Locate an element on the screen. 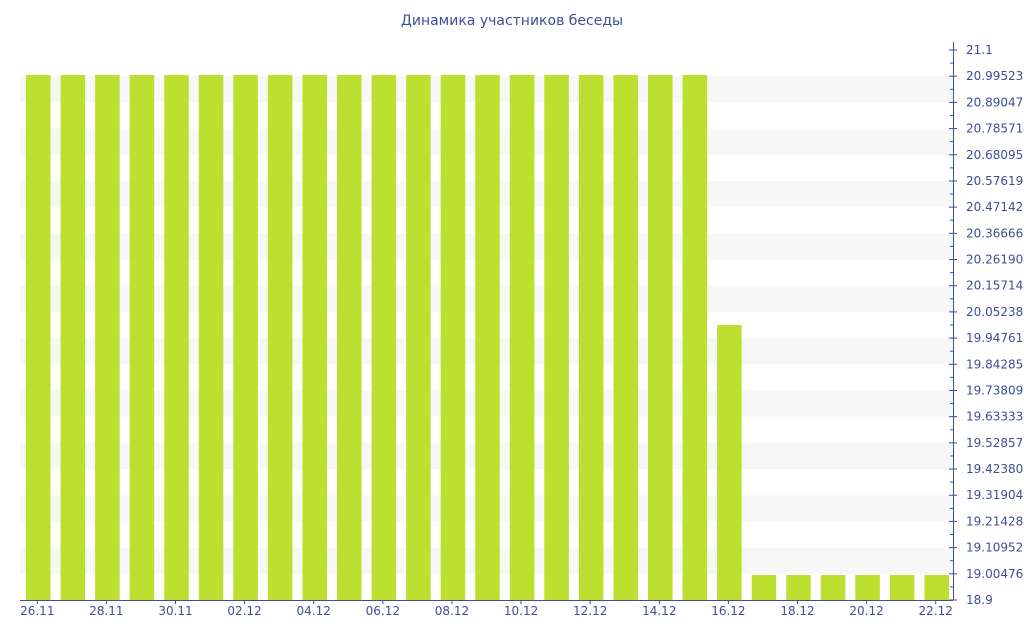 This screenshot has height=640, width=1024. bar-09.12 is located at coordinates (487, 337).